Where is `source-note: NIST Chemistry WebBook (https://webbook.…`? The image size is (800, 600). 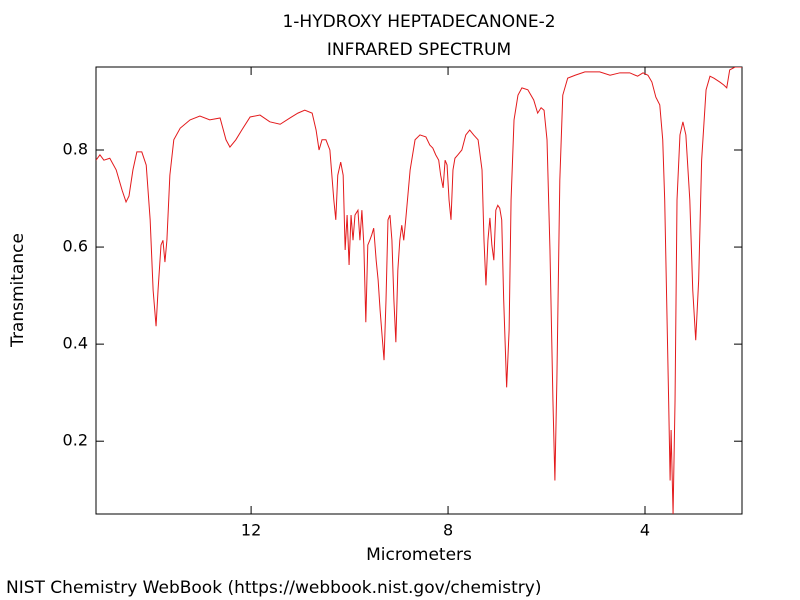 source-note: NIST Chemistry WebBook (https://webbook.… is located at coordinates (273, 588).